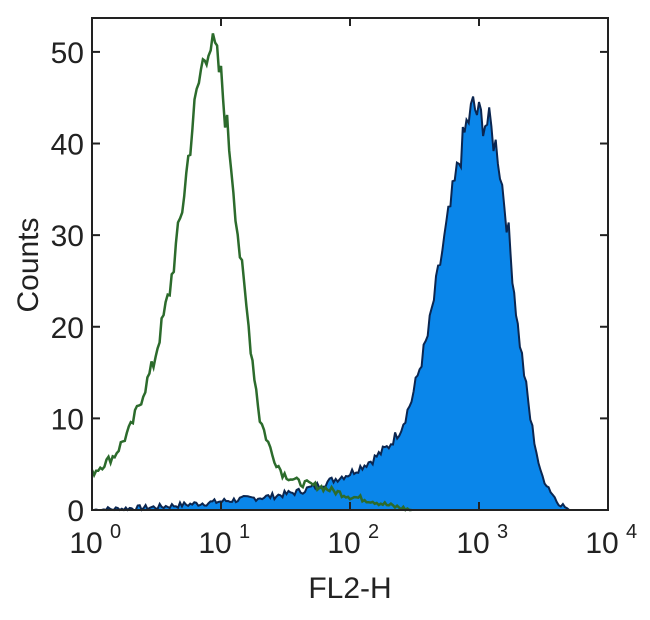  I want to click on x-axis-label: FL2-H, so click(349, 588).